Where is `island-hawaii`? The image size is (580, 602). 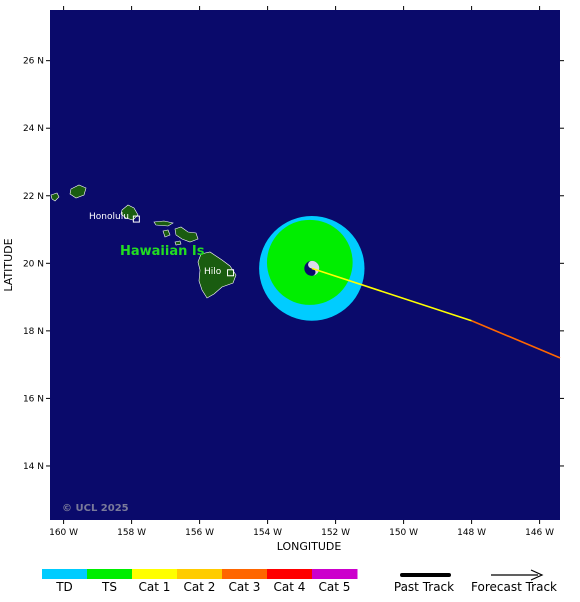
island-hawaii is located at coordinates (217, 275).